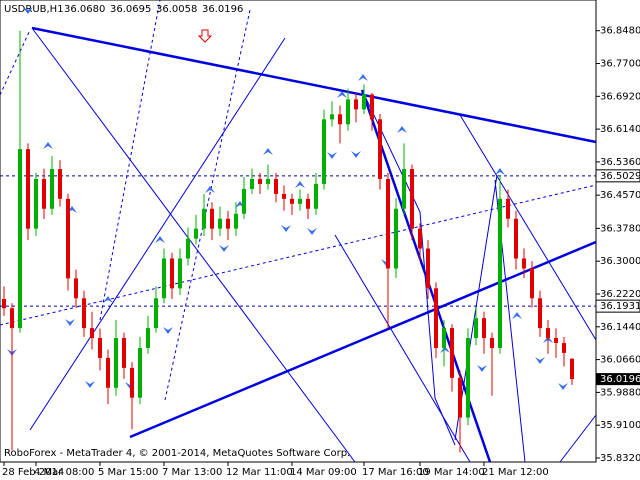 This screenshot has width=640, height=480. What do you see at coordinates (128, 472) in the screenshot?
I see `x-tick-label: 5 Mar 15:00` at bounding box center [128, 472].